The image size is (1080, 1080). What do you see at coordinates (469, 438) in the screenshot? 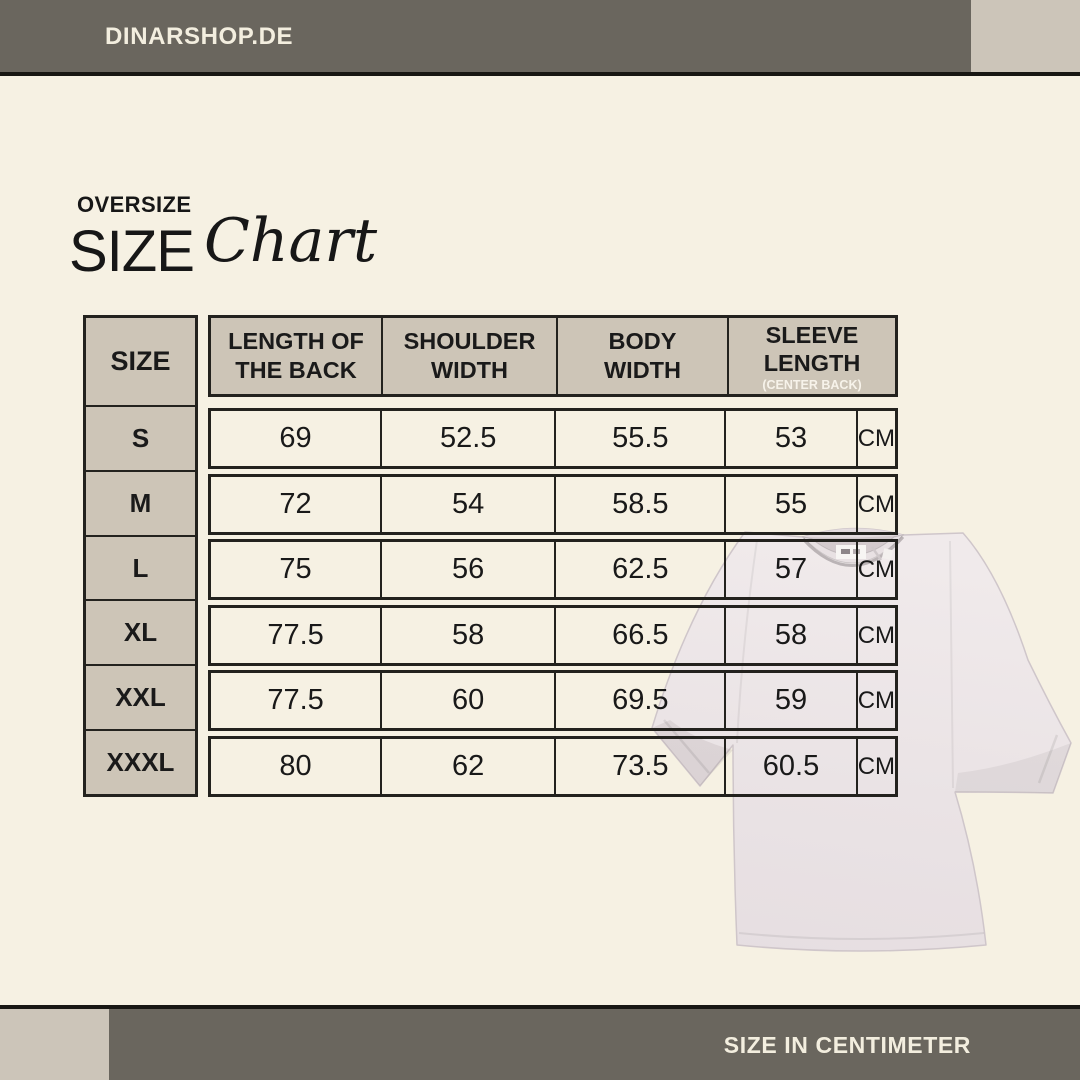
I see `cell-shoulder-width: 52.5` at bounding box center [469, 438].